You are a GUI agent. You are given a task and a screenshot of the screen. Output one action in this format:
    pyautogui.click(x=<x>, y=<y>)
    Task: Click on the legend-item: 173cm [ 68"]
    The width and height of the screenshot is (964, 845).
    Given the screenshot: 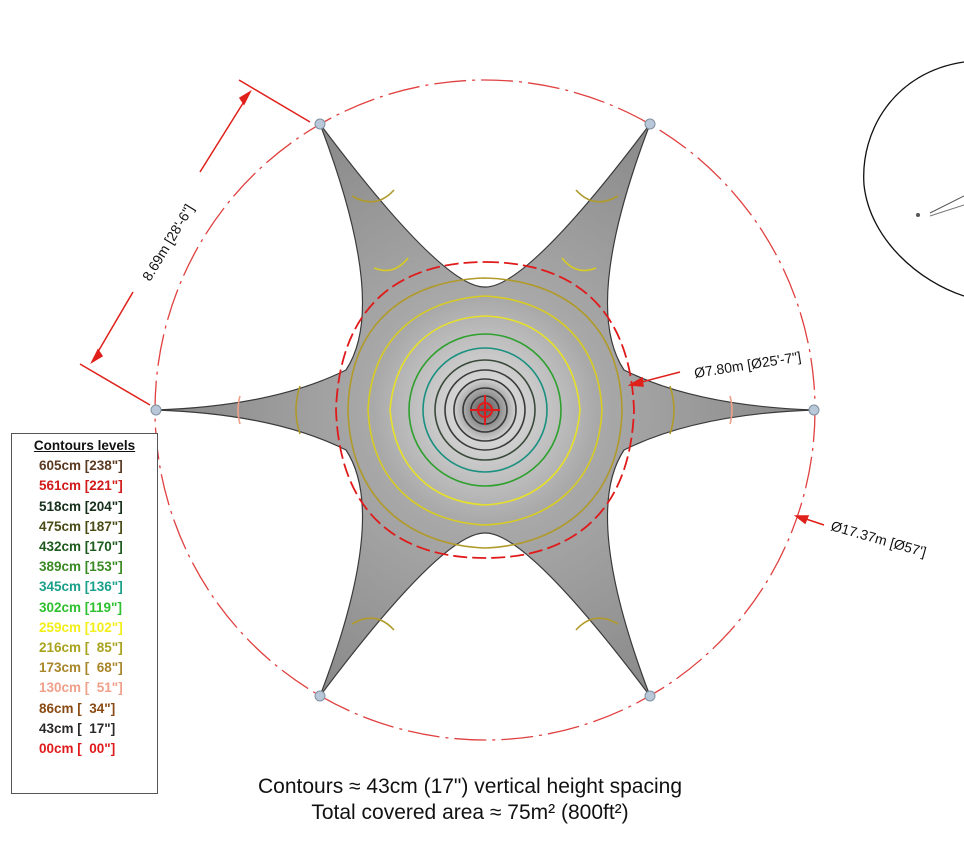 What is the action you would take?
    pyautogui.click(x=81, y=668)
    